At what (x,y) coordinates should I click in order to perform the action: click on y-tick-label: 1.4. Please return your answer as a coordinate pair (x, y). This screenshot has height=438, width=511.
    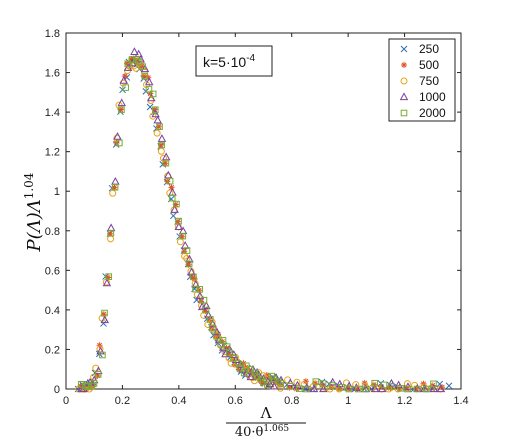
    Looking at the image, I should click on (52, 113).